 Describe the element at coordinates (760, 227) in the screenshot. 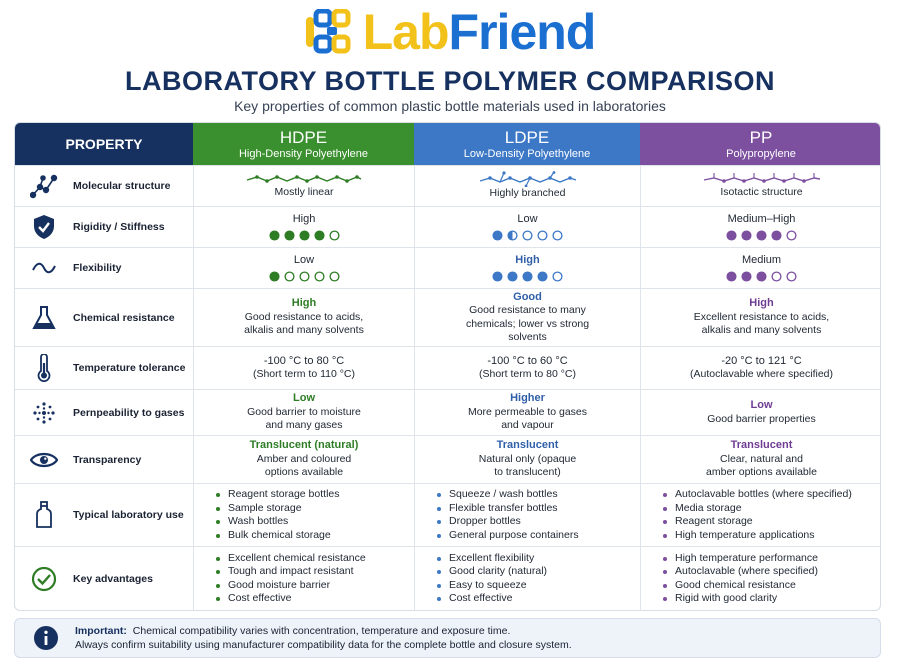

I see `pp-rigidity: Medium–High` at that location.